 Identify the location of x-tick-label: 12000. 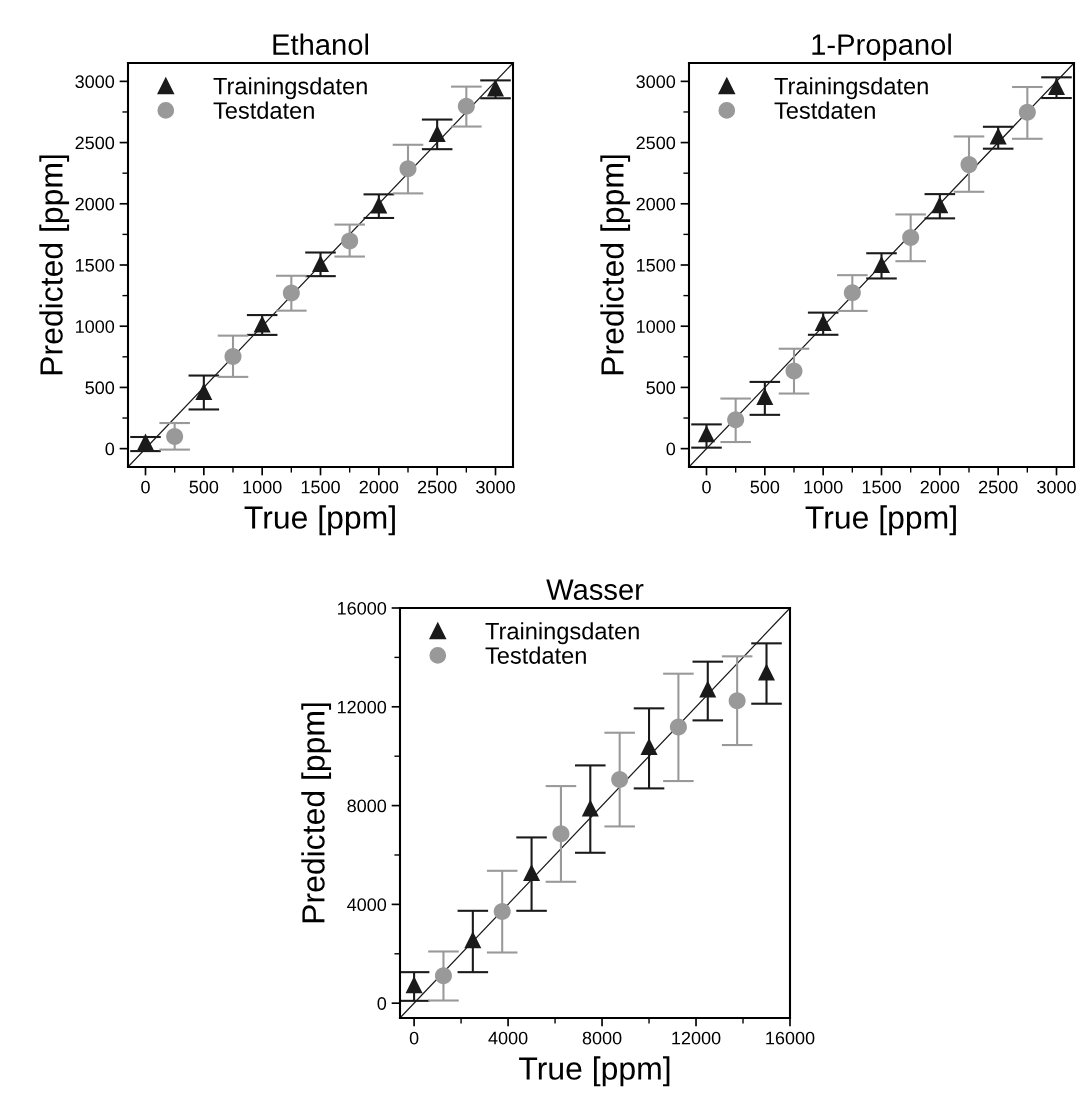
(696, 1038).